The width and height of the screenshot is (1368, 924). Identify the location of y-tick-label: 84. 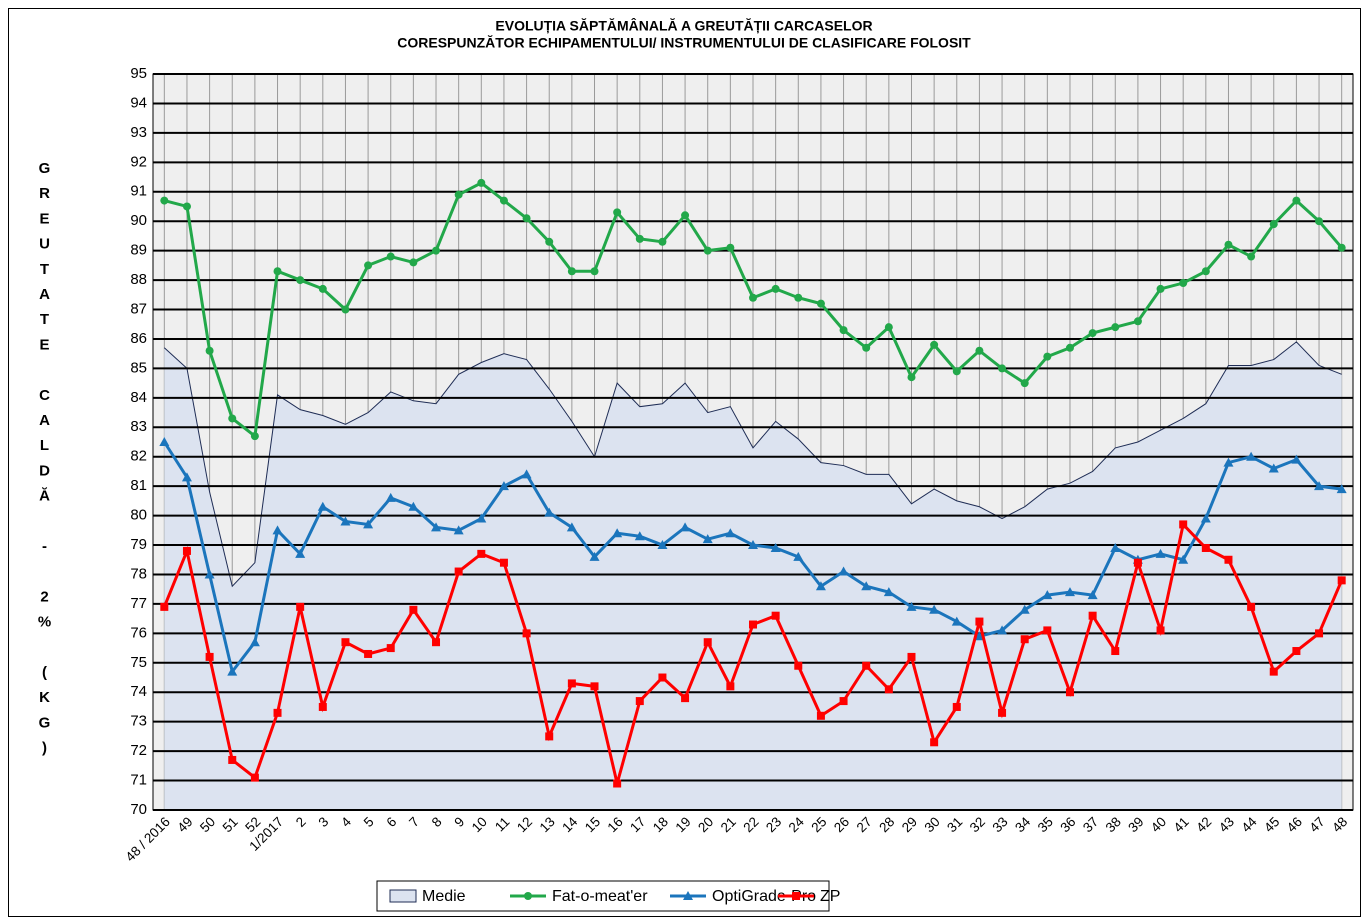
(138, 397).